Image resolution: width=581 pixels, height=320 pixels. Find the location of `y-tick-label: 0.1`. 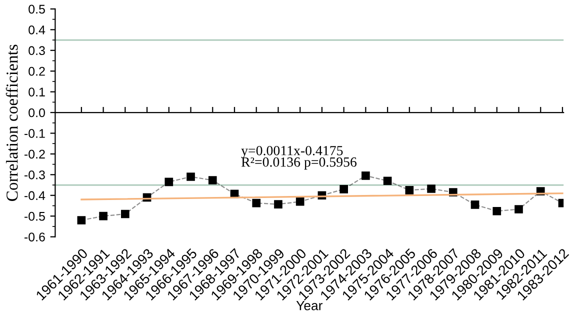

y-tick-label: 0.1 is located at coordinates (36, 92).